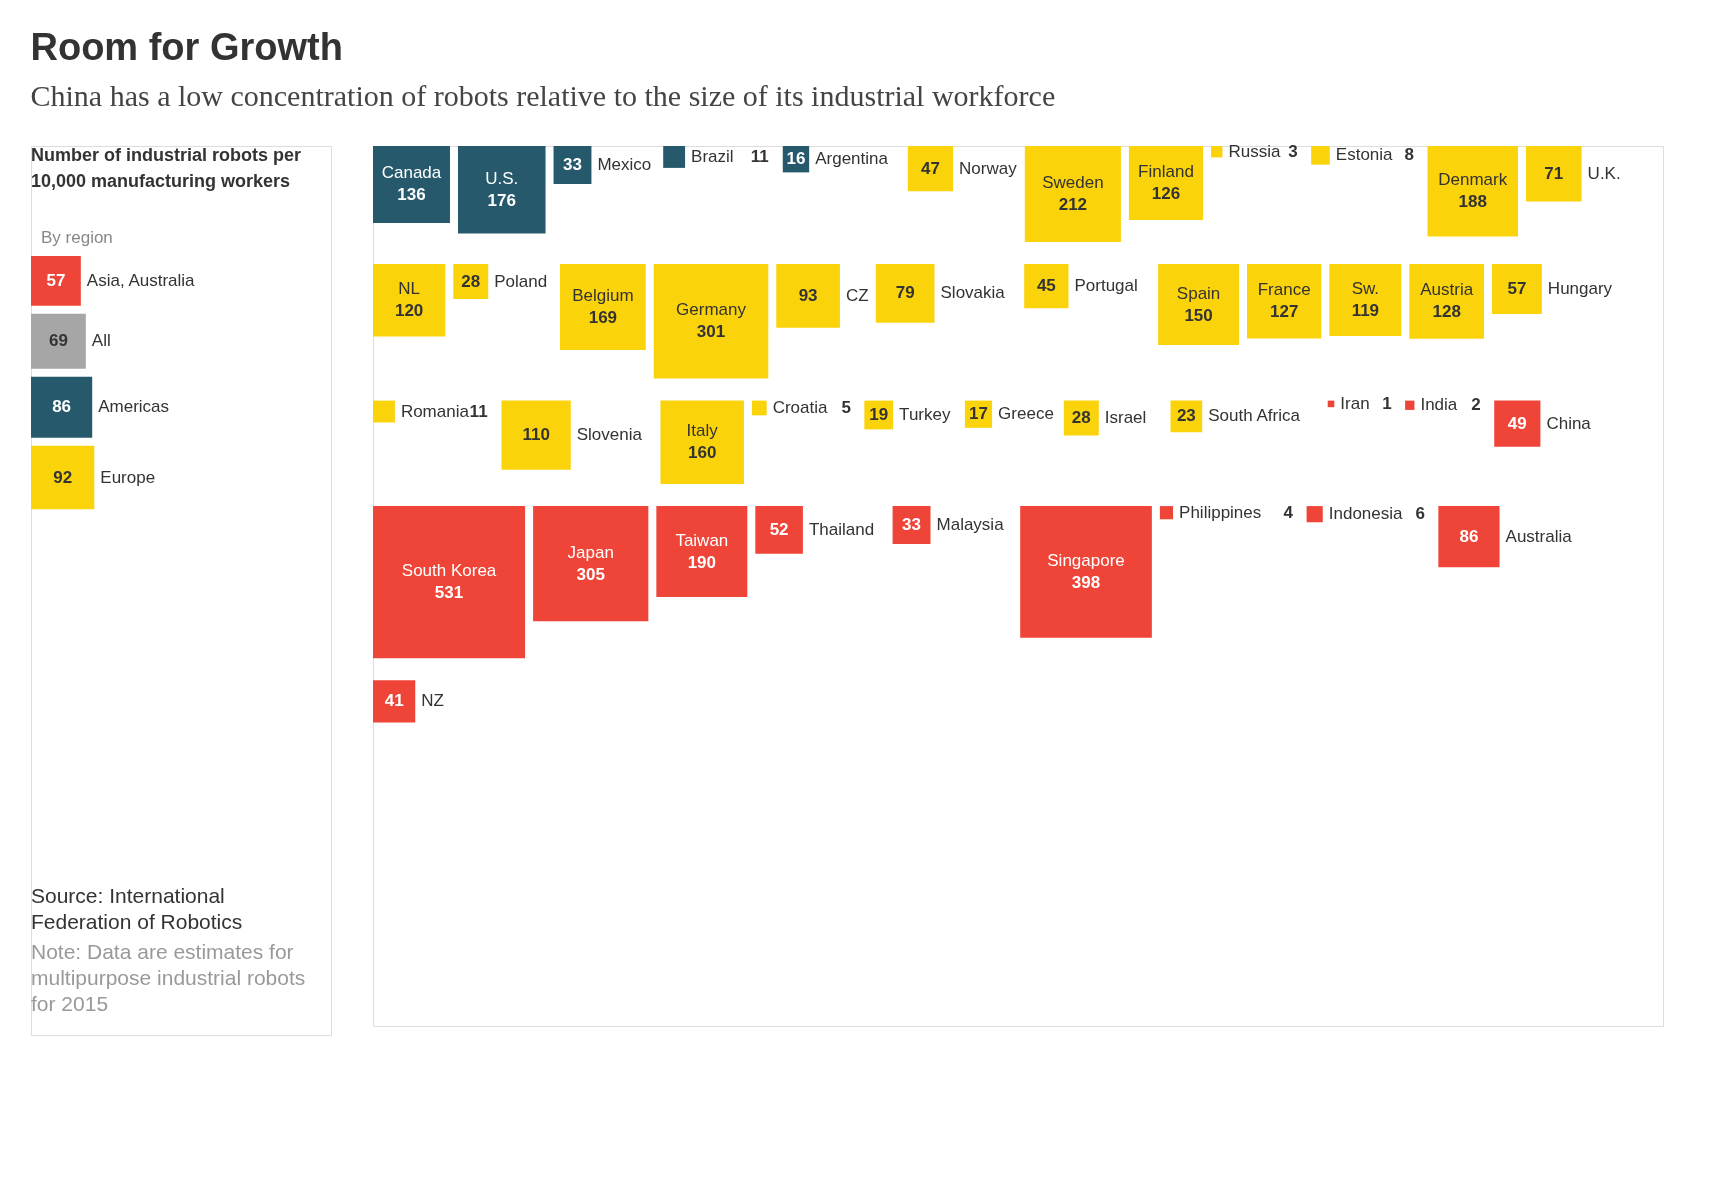 The image size is (1721, 1200). What do you see at coordinates (128, 477) in the screenshot?
I see `category-label: Europe` at bounding box center [128, 477].